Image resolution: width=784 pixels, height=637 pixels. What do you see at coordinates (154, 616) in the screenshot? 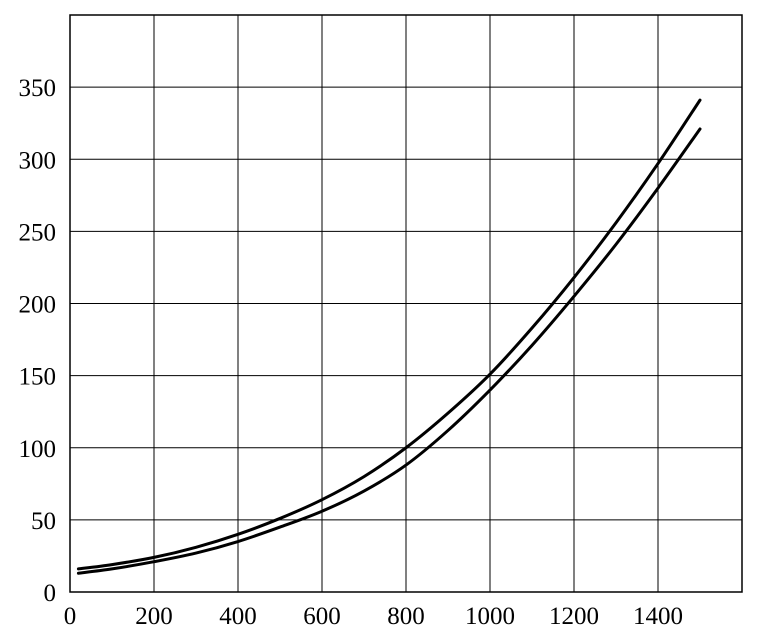
I see `x-tick-label: 200` at bounding box center [154, 616].